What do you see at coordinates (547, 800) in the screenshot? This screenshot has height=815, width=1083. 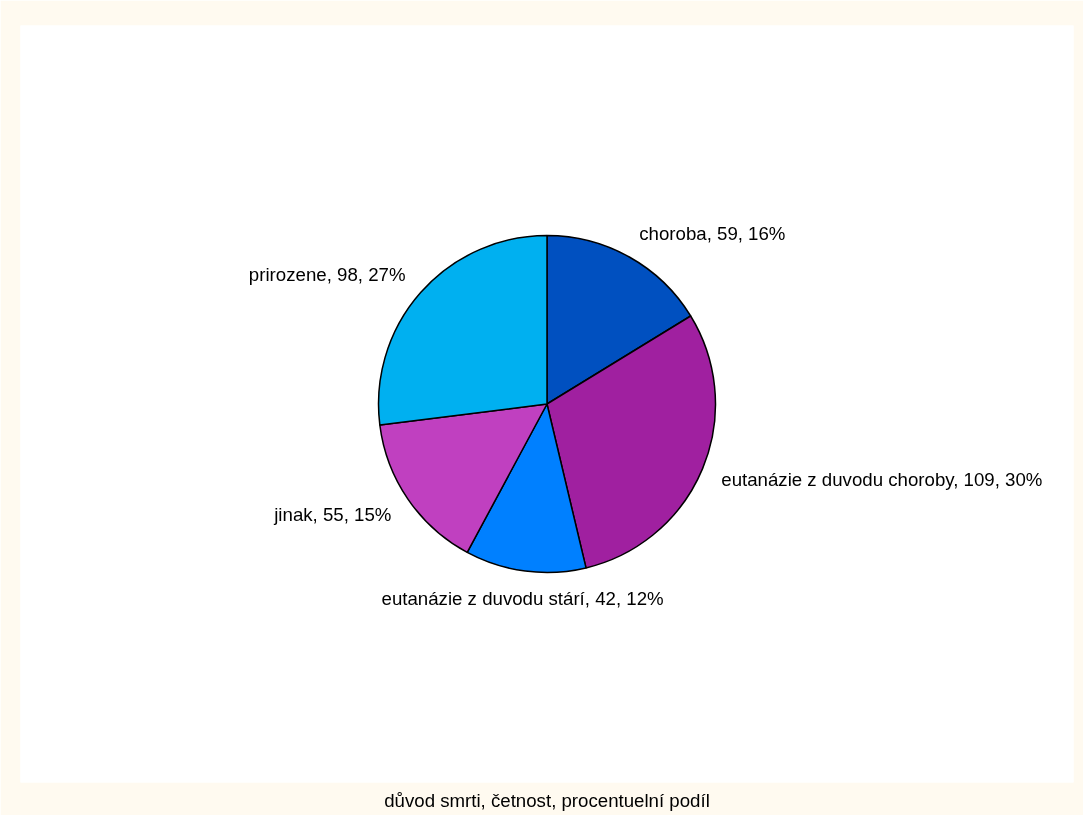 I see `text: důvod smrti, četnost, procentuelní podíl` at bounding box center [547, 800].